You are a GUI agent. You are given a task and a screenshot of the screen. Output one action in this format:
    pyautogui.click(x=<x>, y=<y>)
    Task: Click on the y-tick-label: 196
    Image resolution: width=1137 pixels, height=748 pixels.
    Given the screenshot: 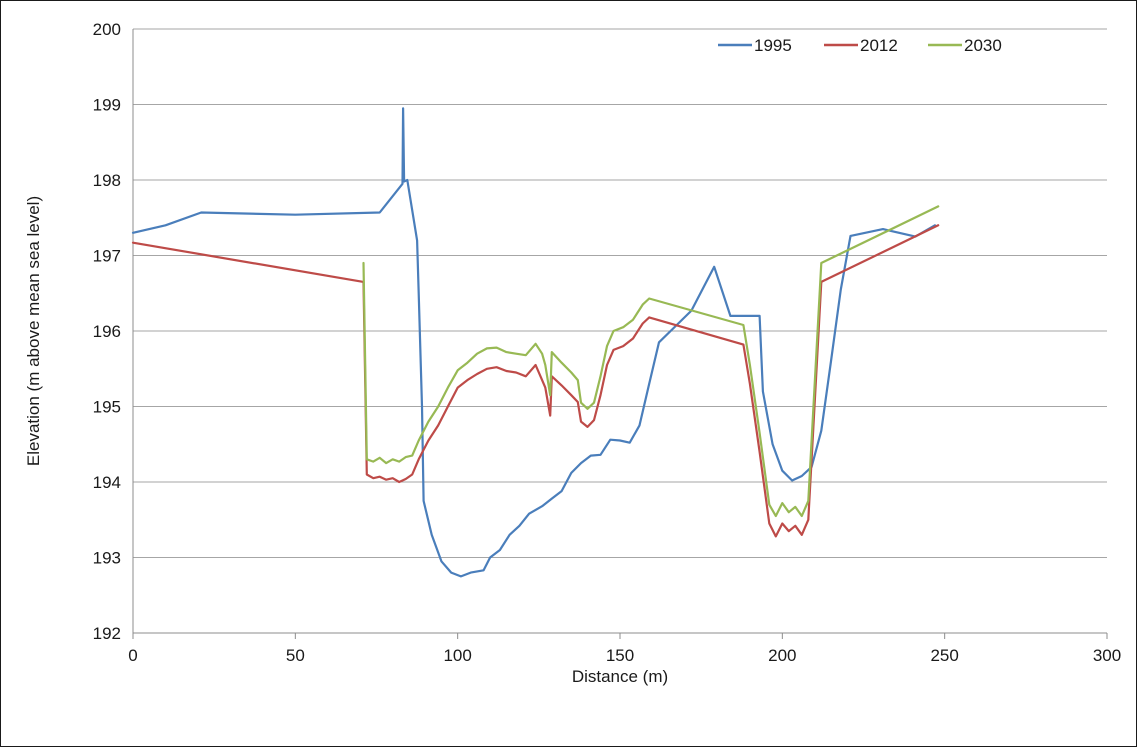 What is the action you would take?
    pyautogui.click(x=107, y=331)
    